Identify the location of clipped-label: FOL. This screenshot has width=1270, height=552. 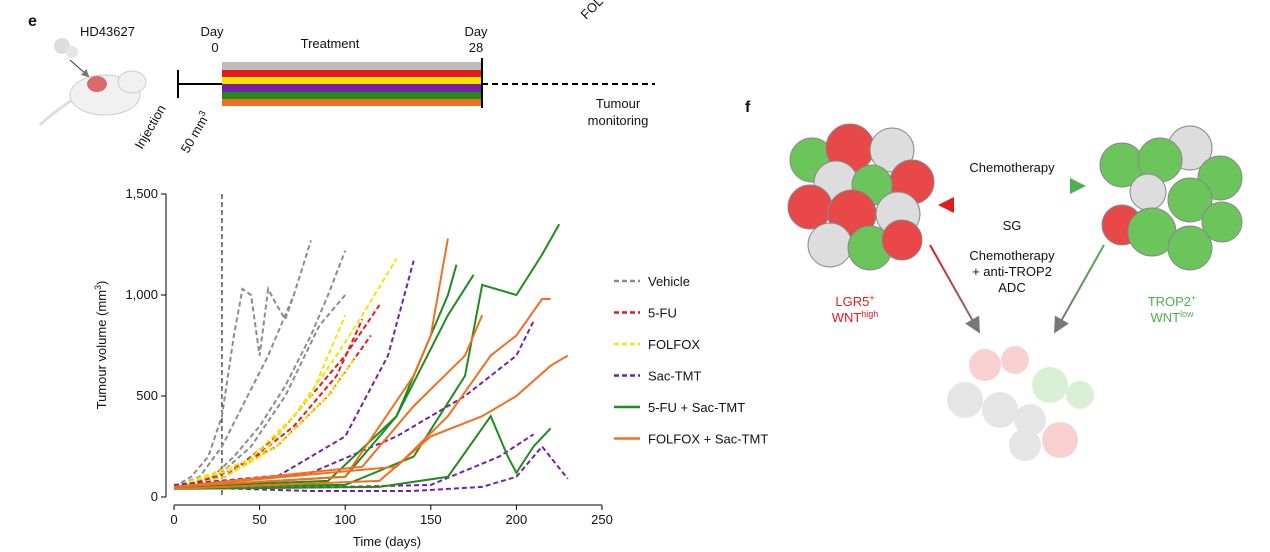
(592, 11).